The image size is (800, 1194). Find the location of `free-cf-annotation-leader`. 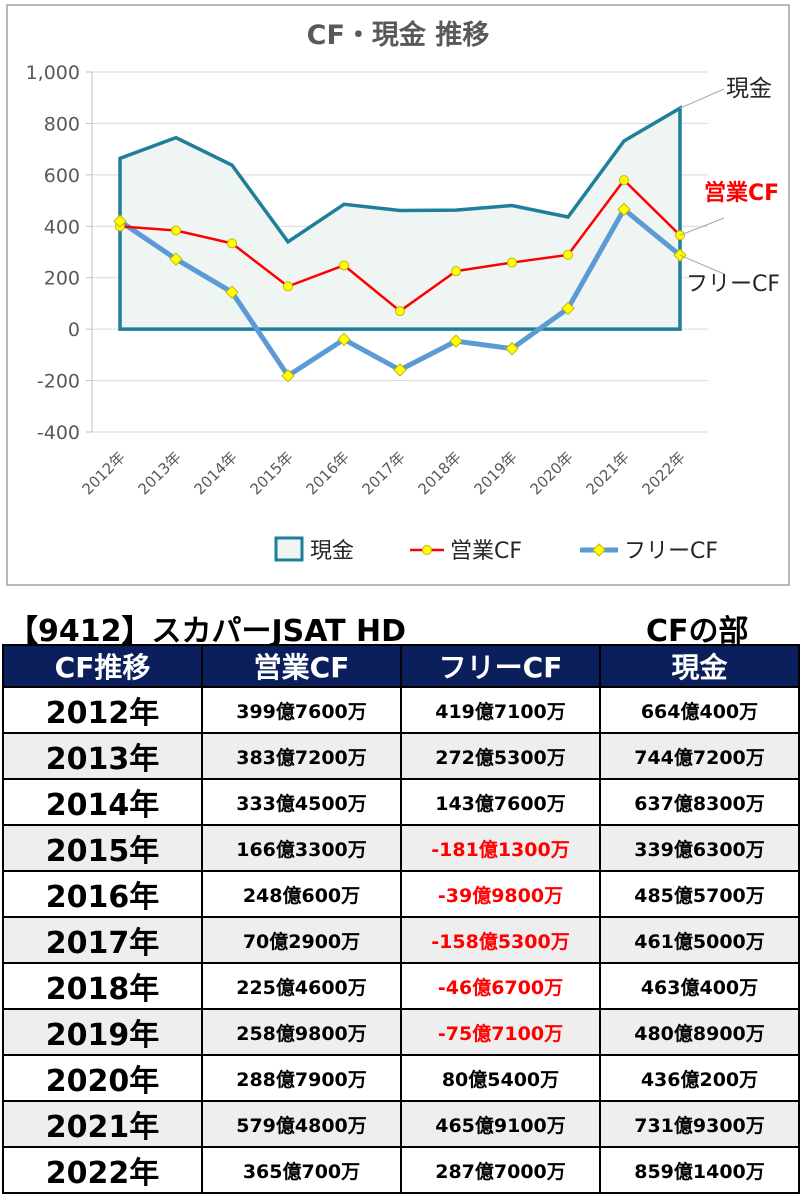

free-cf-annotation-leader is located at coordinates (702, 264).